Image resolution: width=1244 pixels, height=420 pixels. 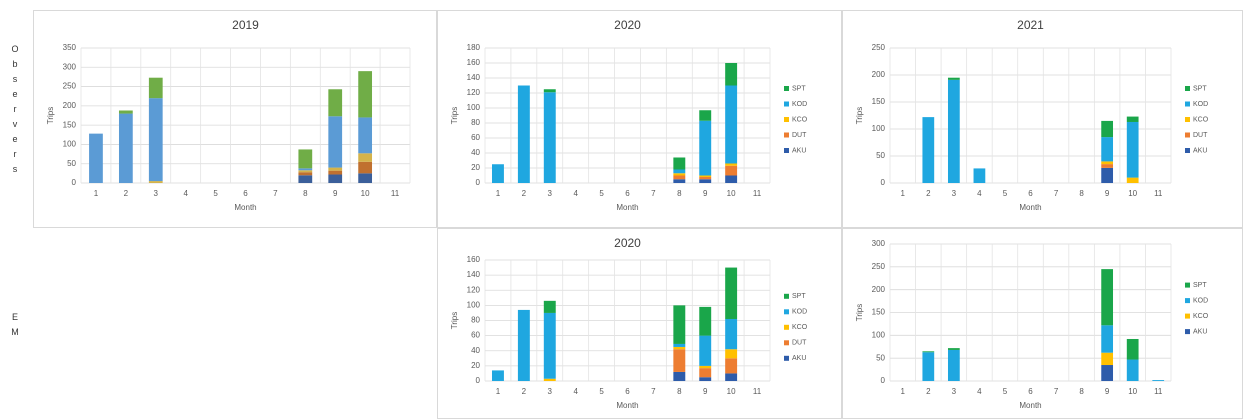 What do you see at coordinates (245, 25) in the screenshot?
I see `chart-title: 2019` at bounding box center [245, 25].